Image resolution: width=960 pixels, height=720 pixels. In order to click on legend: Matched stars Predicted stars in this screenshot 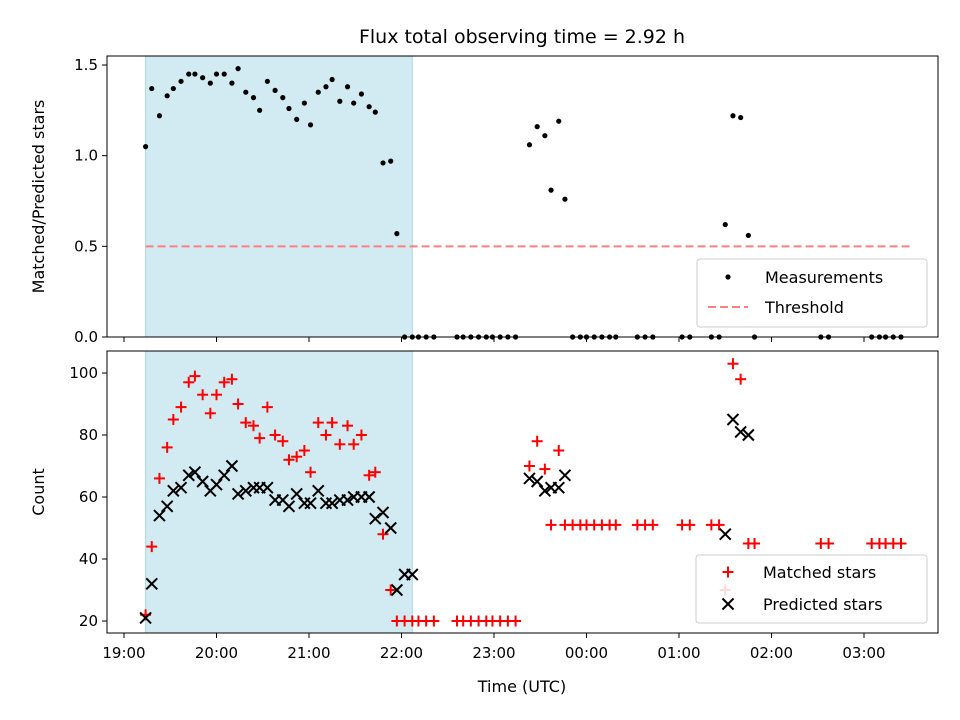, I will do `click(811, 589)`.